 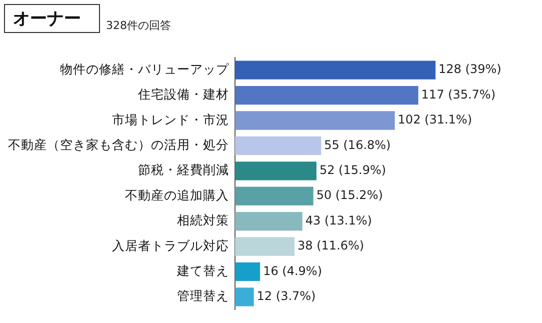 What do you see at coordinates (52, 18) in the screenshot?
I see `text: オーナー` at bounding box center [52, 18].